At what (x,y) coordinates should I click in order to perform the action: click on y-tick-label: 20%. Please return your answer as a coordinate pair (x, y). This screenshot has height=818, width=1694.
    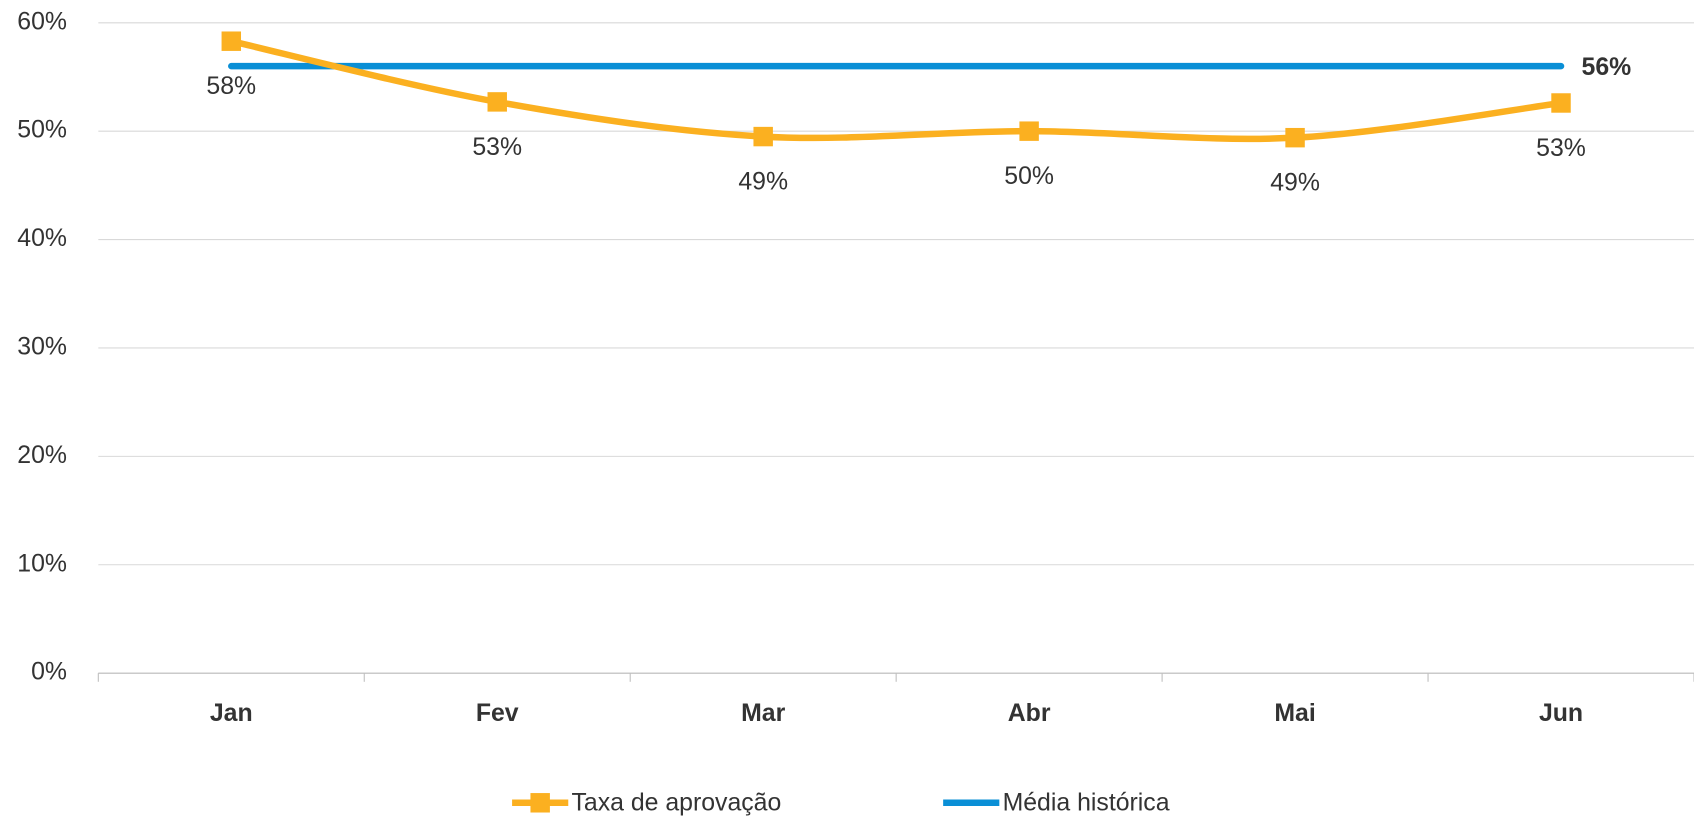
    Looking at the image, I should click on (42, 455).